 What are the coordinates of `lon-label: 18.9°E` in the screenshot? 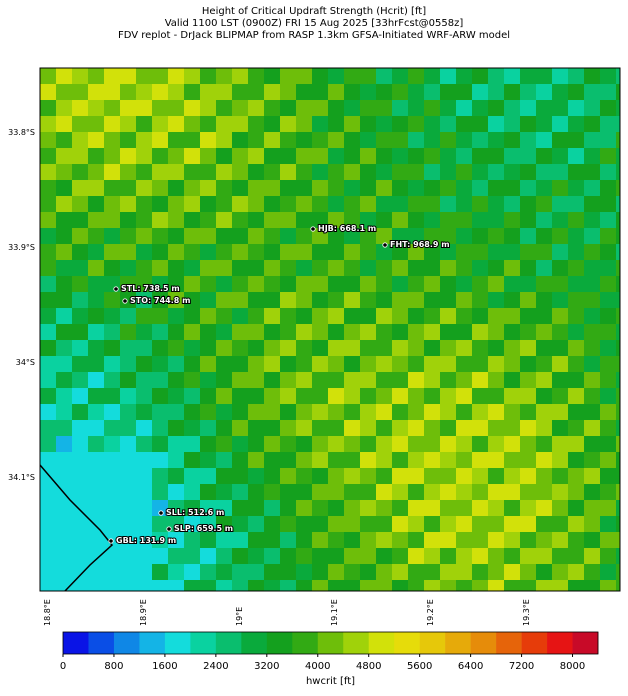 It's located at (143, 612).